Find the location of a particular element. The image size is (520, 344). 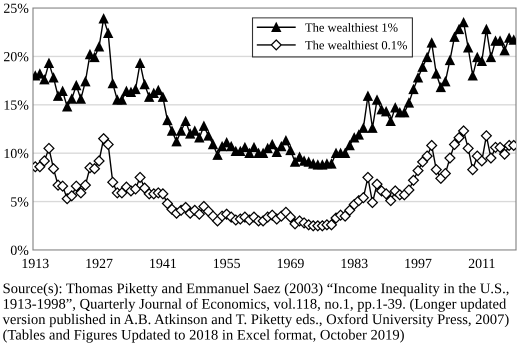

y-tick-label: 20% is located at coordinates (16, 57).